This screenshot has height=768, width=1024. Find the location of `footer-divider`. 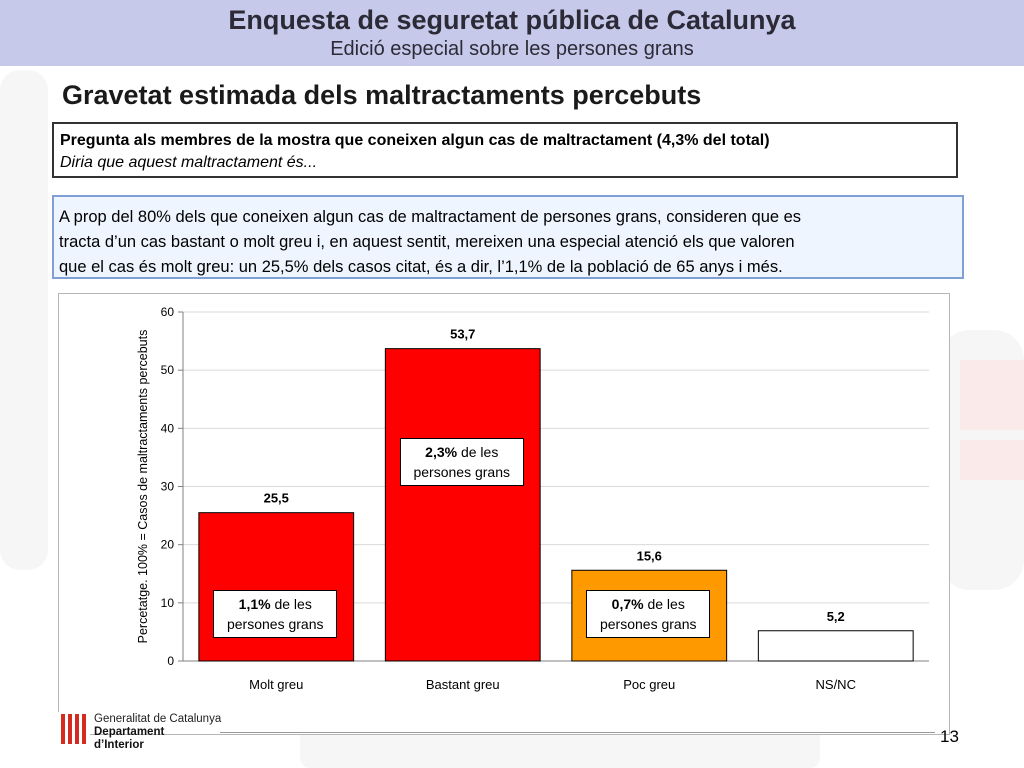

footer-divider is located at coordinates (577, 732).